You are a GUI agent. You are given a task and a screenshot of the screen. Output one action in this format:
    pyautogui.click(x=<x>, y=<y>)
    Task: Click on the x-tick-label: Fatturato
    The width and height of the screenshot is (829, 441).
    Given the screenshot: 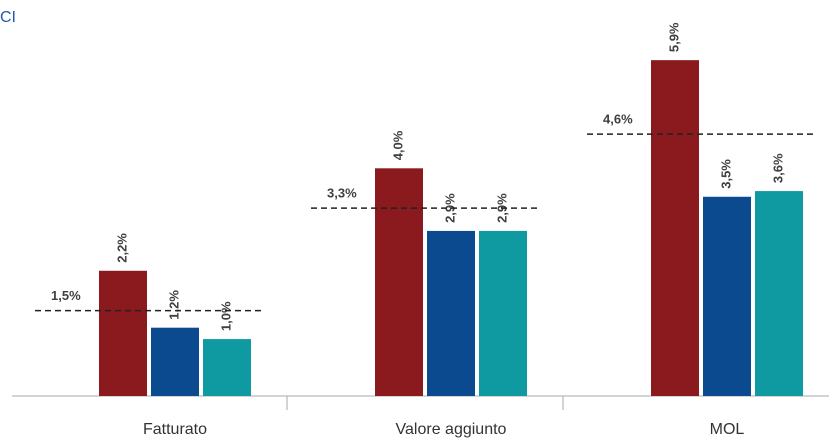 What is the action you would take?
    pyautogui.click(x=175, y=429)
    